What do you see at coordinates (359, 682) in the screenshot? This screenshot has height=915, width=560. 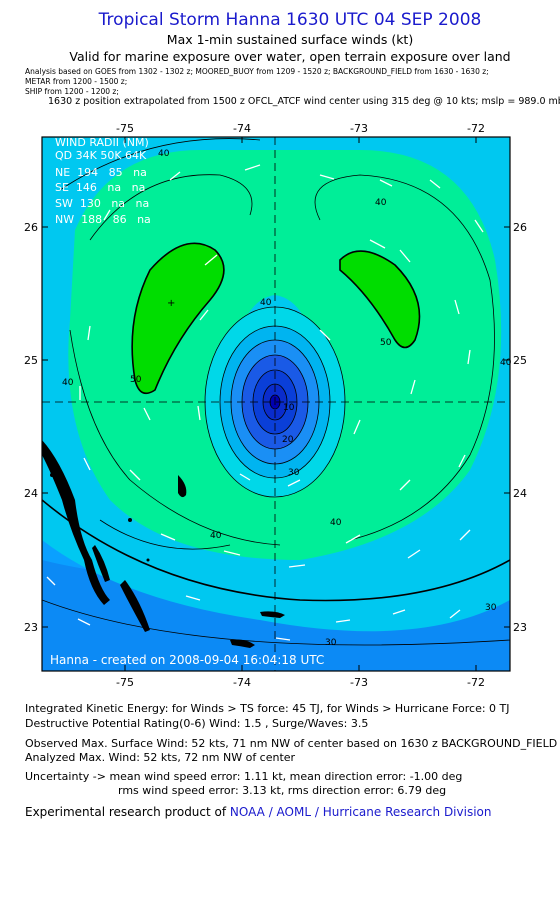 I see `lon-tick-bottom-3: -73` at bounding box center [359, 682].